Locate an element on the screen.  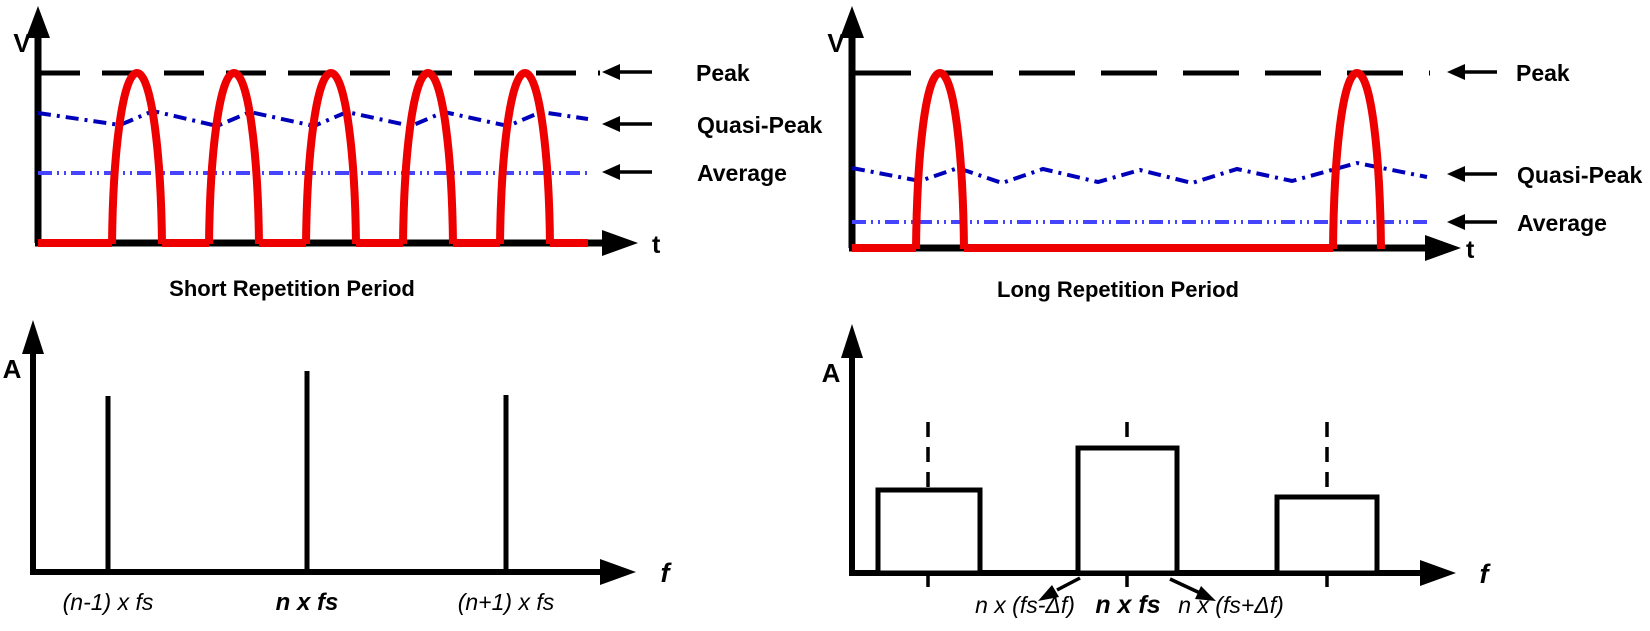
spectral-line-label: (n-1) x fs is located at coordinates (108, 602).